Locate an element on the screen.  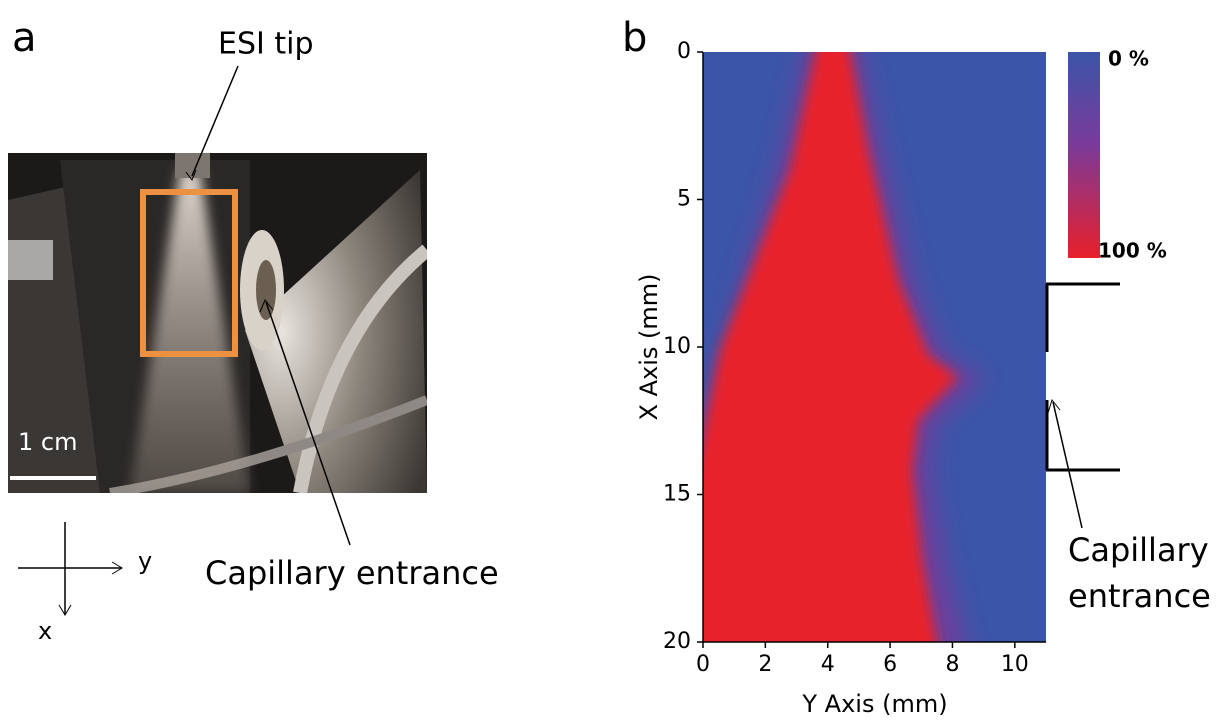
scale-bar-label: 1 cm is located at coordinates (47, 442).